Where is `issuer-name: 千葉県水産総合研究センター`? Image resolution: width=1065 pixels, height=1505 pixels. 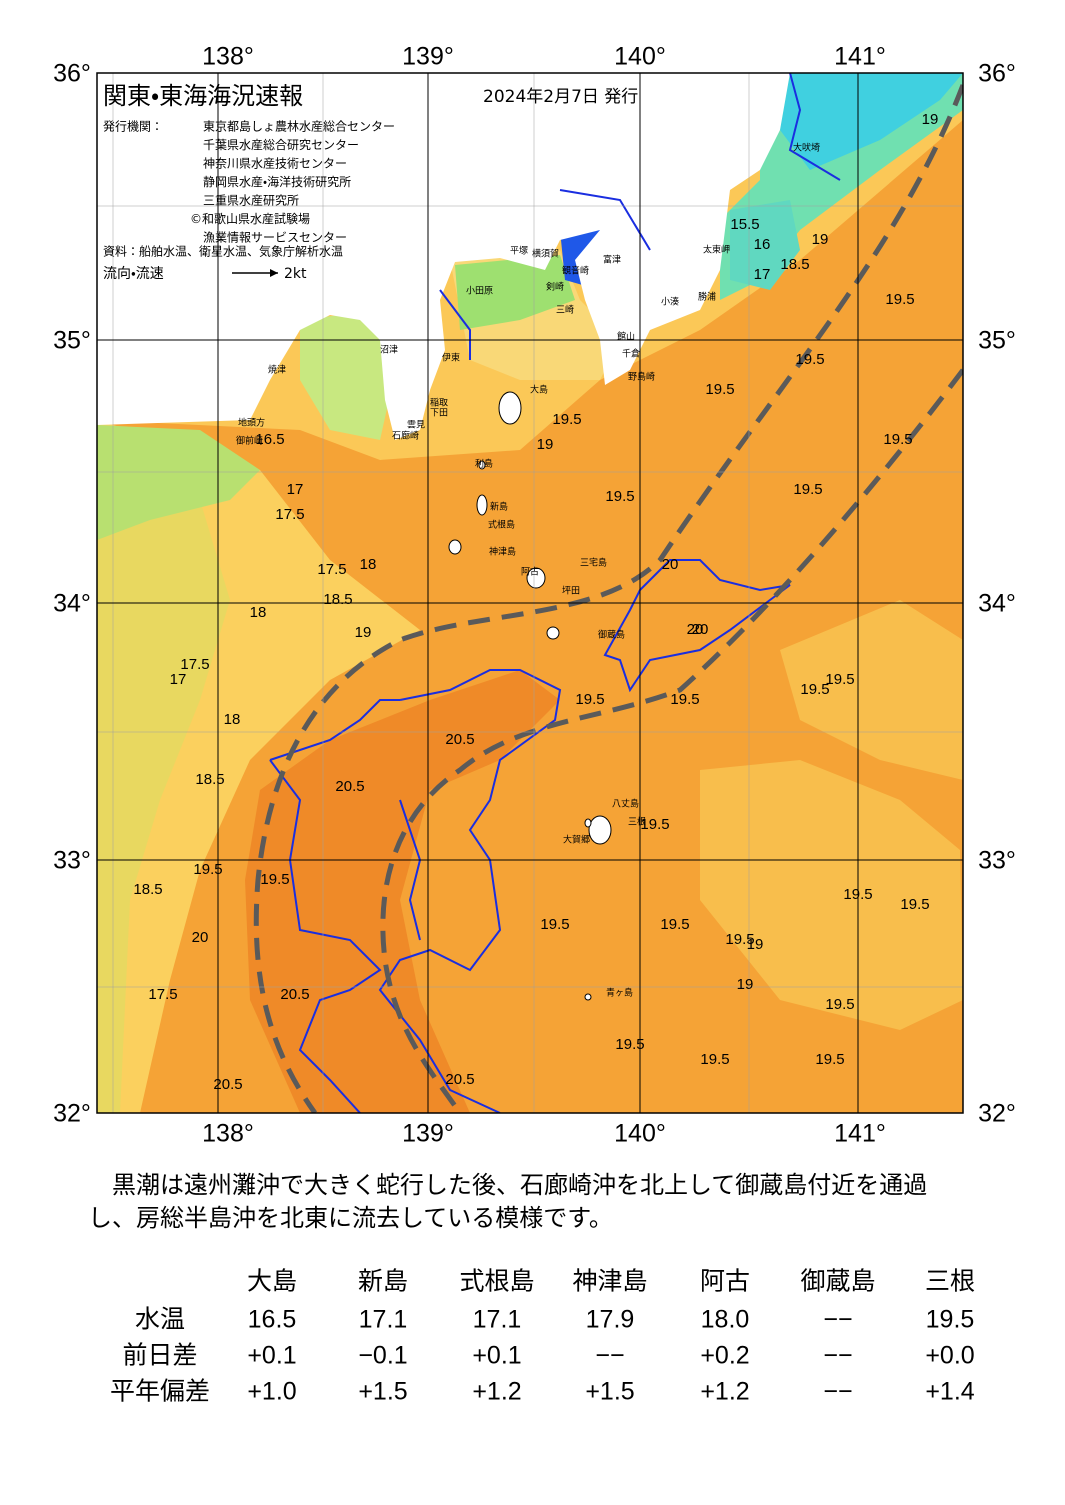
issuer-name: 千葉県水産総合研究センター is located at coordinates (281, 144).